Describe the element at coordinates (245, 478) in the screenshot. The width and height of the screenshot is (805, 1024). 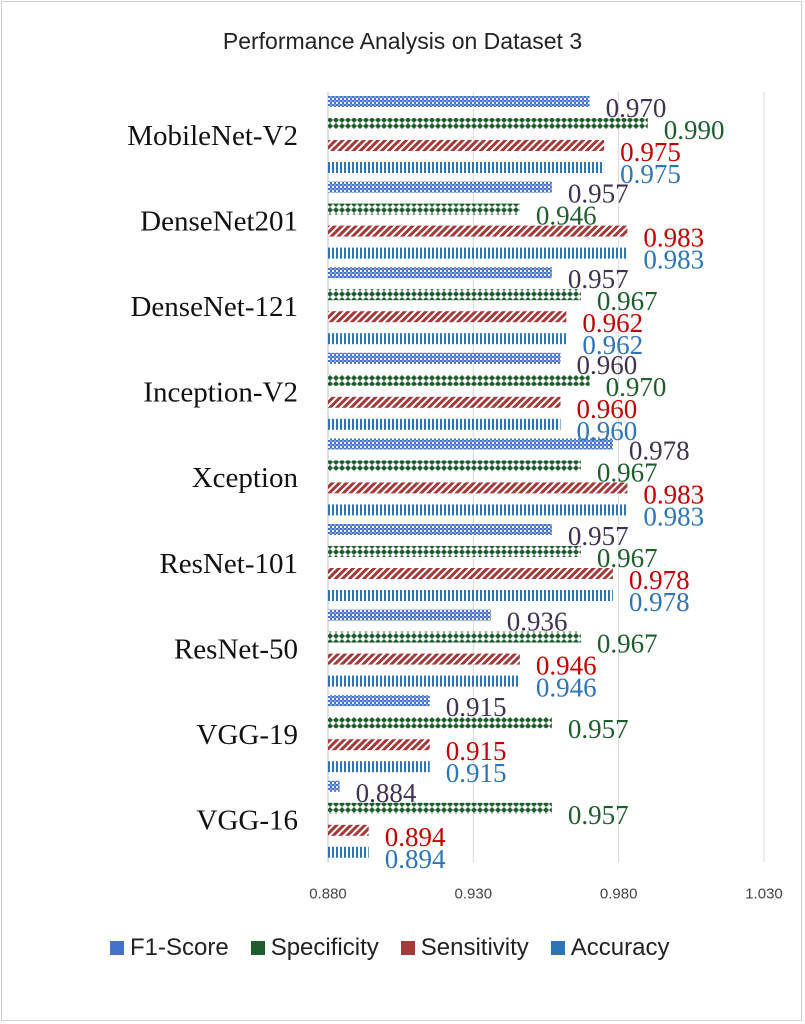
I see `category-label: Xception` at that location.